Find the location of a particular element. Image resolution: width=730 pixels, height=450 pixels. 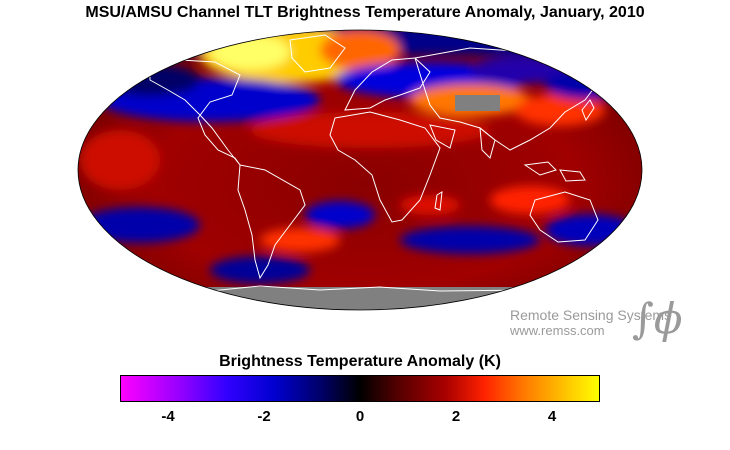

credit-name: Remote Sensing Systems is located at coordinates (591, 315).